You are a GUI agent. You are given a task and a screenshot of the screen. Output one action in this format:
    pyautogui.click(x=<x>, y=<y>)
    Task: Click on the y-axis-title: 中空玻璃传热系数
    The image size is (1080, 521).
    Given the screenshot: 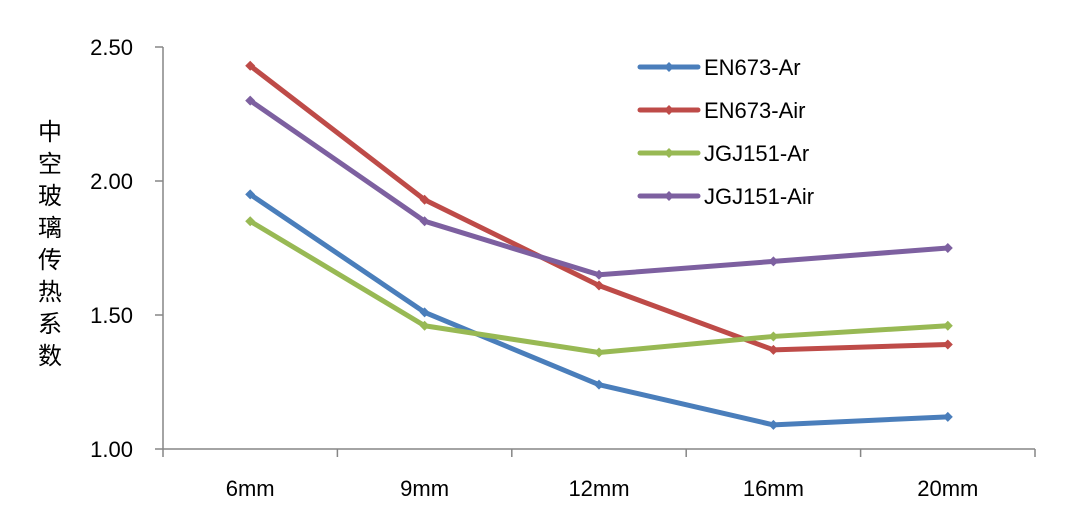 What is the action you would take?
    pyautogui.click(x=50, y=244)
    